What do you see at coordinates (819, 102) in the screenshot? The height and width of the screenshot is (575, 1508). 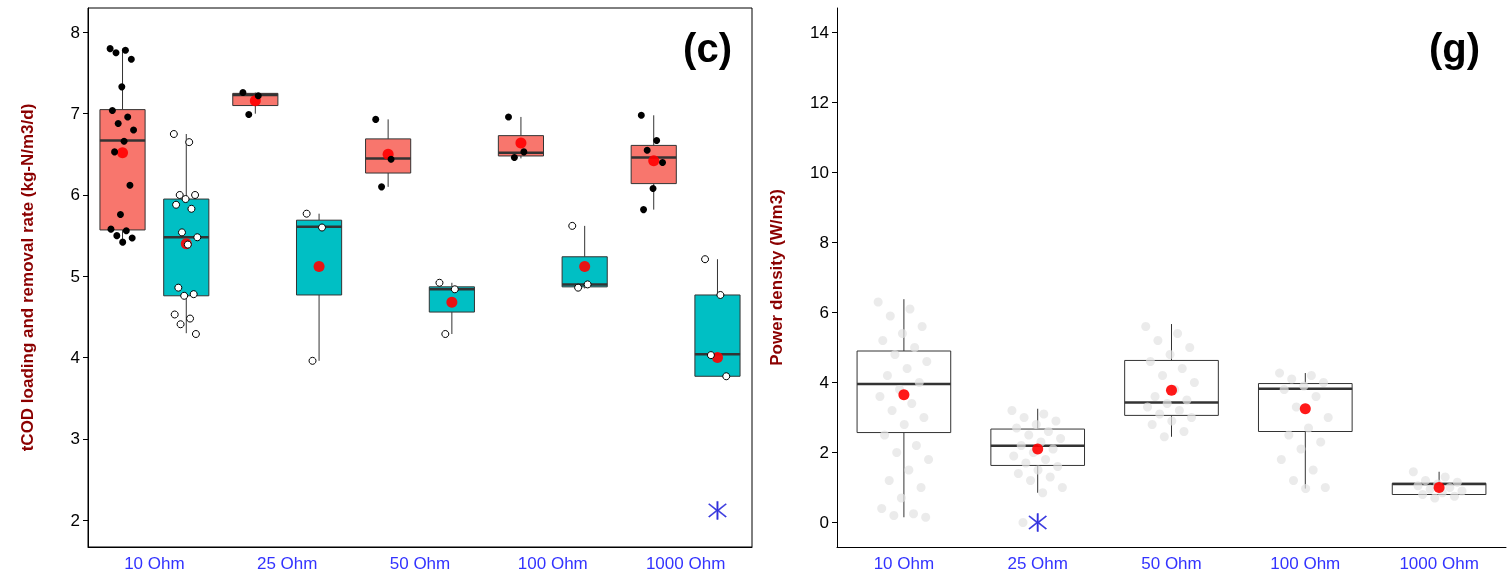 I see `y-tick-label: 12` at bounding box center [819, 102].